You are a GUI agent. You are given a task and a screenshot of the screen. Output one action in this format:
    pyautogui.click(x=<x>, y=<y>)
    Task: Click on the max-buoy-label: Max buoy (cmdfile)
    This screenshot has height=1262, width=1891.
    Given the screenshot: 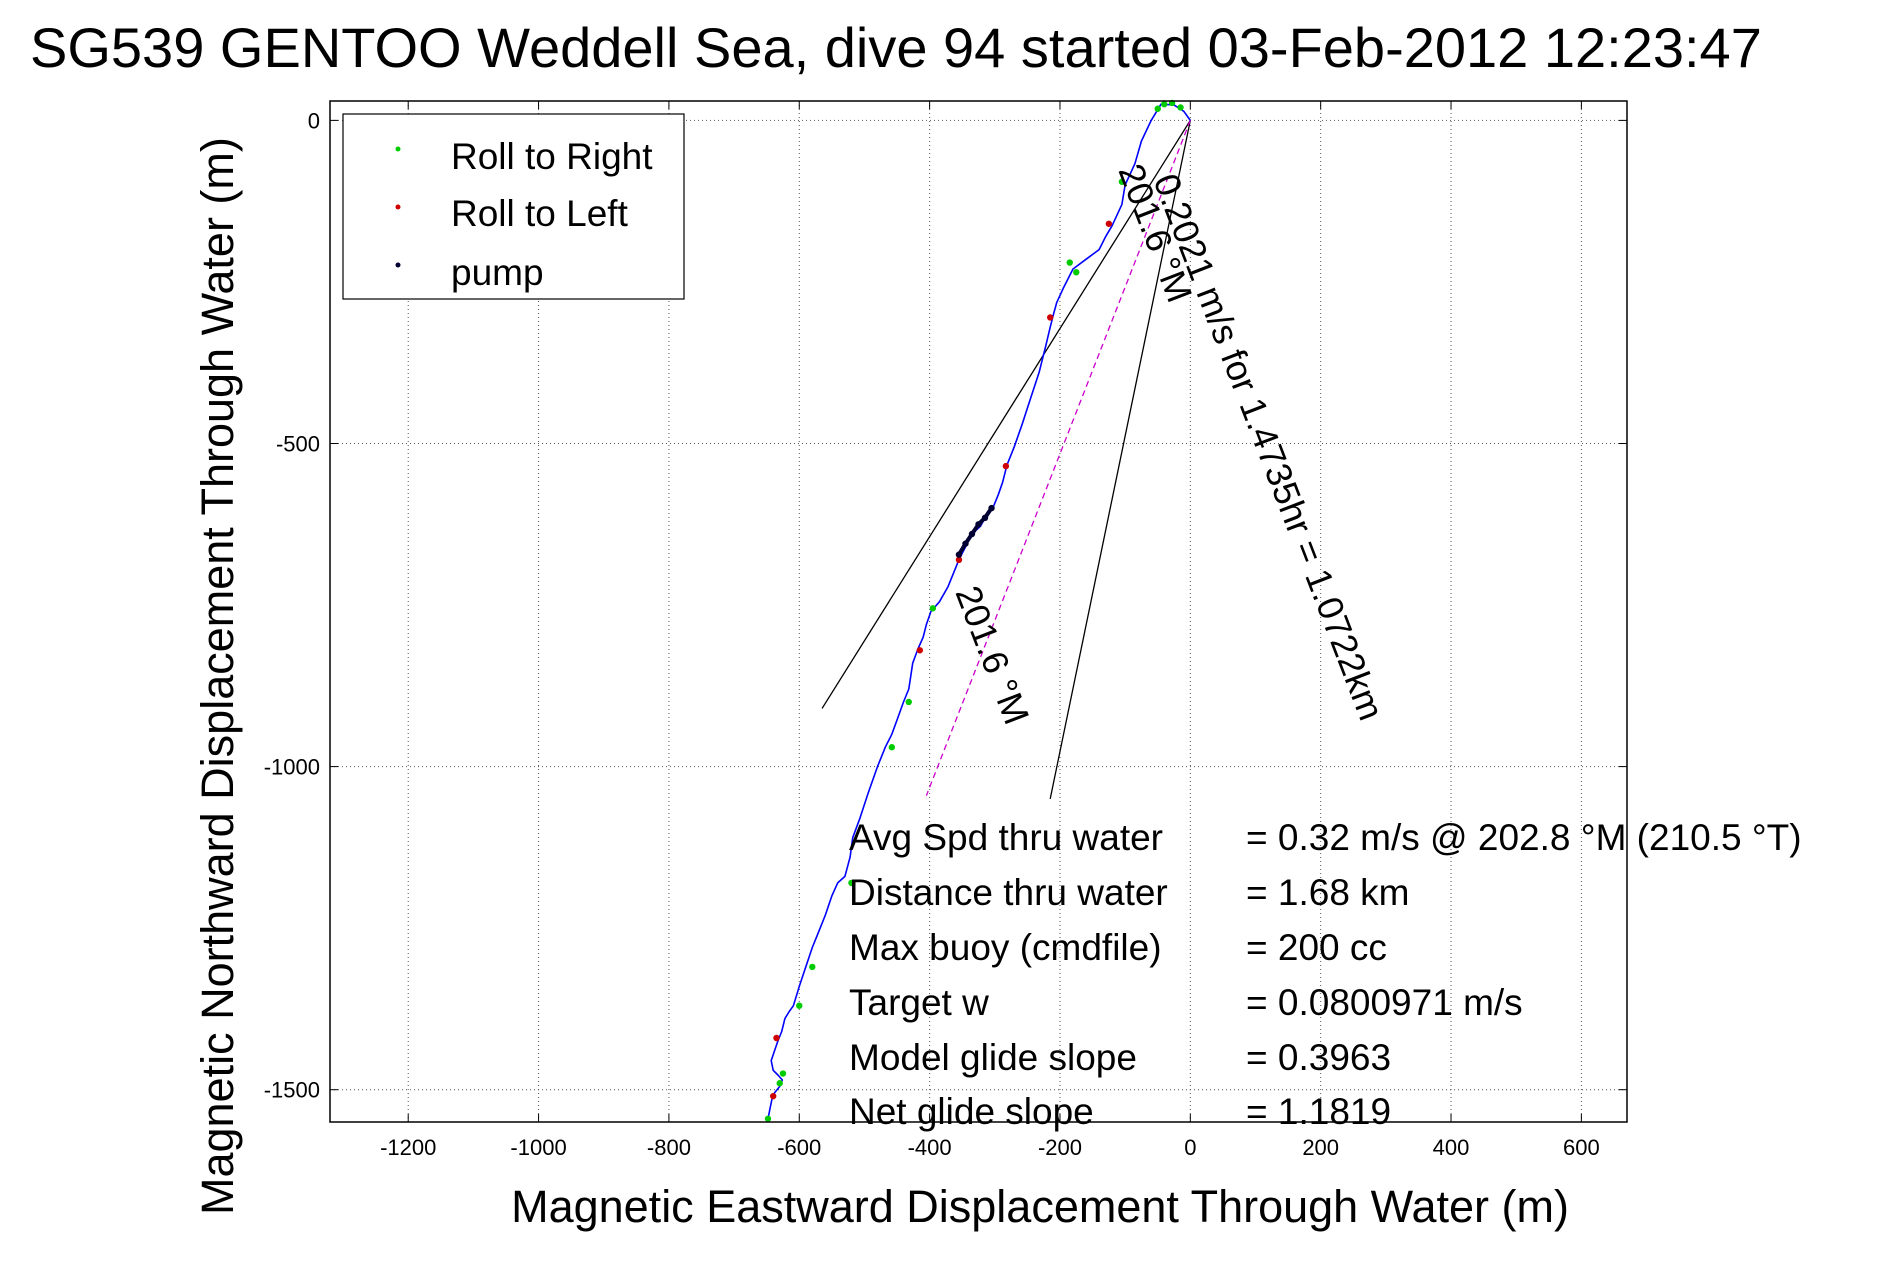 What is the action you would take?
    pyautogui.click(x=1005, y=947)
    